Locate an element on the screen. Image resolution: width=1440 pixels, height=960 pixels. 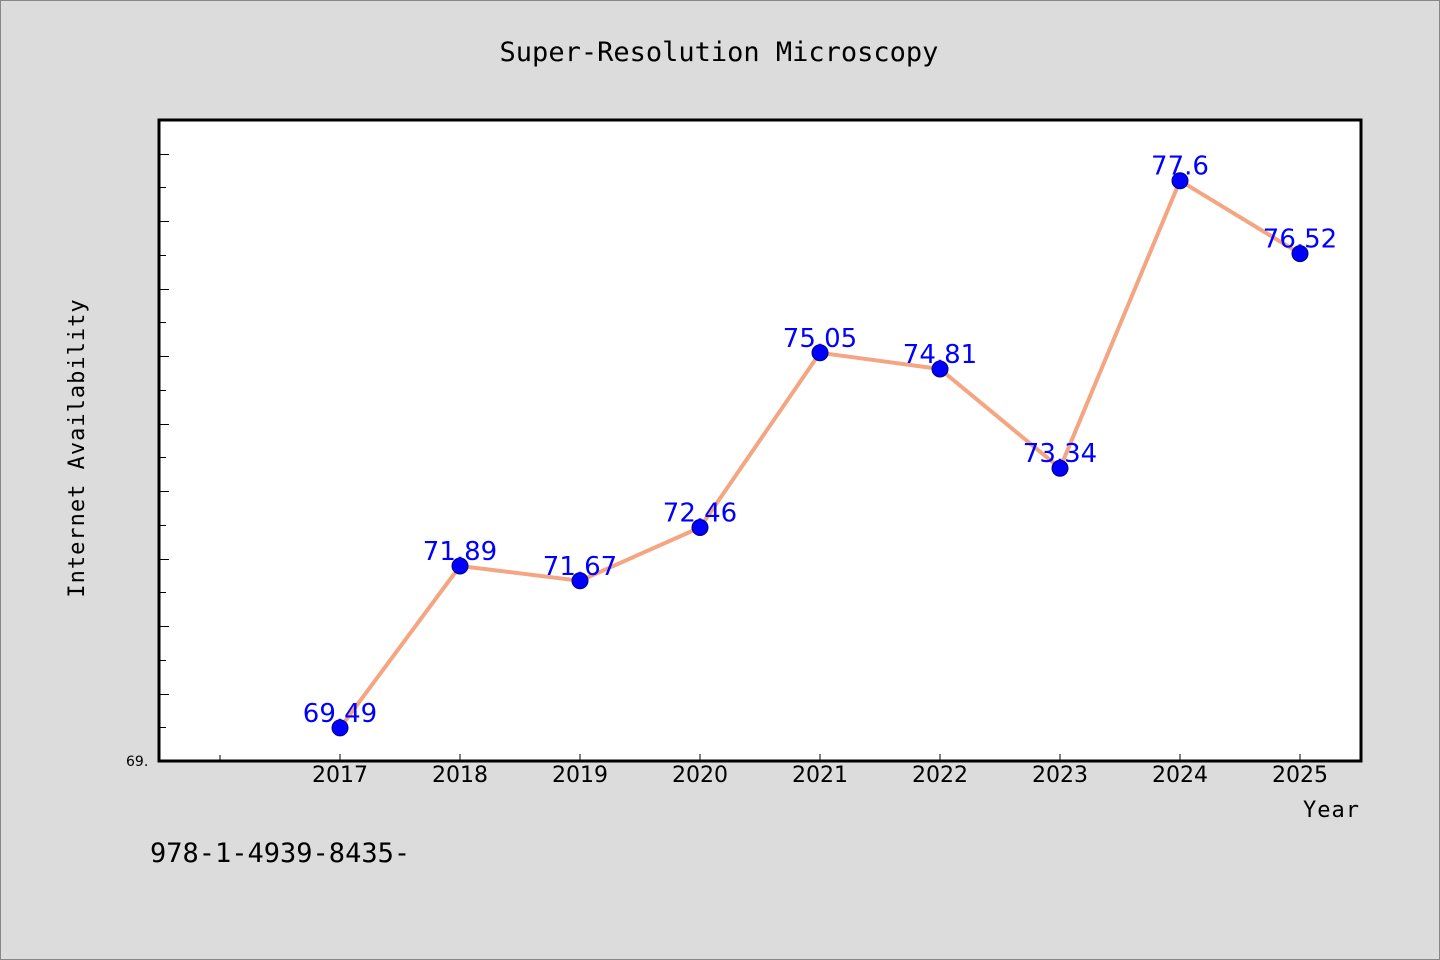
data-label: 77.6 is located at coordinates (1180, 167).